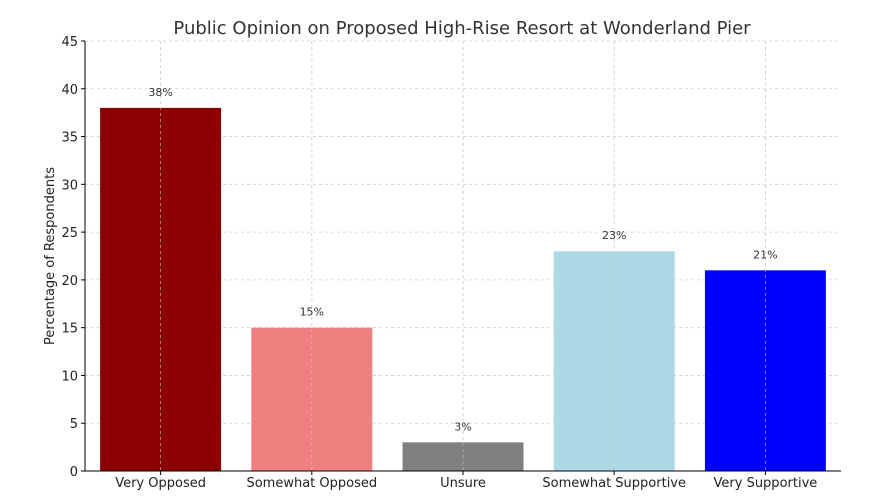 The image size is (885, 504). What do you see at coordinates (69, 90) in the screenshot?
I see `y-tick-label: 40` at bounding box center [69, 90].